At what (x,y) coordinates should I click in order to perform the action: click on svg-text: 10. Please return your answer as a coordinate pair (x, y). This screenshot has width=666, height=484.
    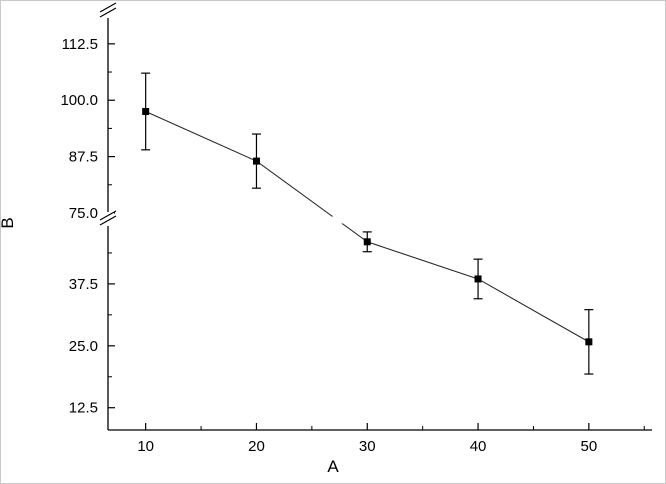
    Looking at the image, I should click on (145, 446).